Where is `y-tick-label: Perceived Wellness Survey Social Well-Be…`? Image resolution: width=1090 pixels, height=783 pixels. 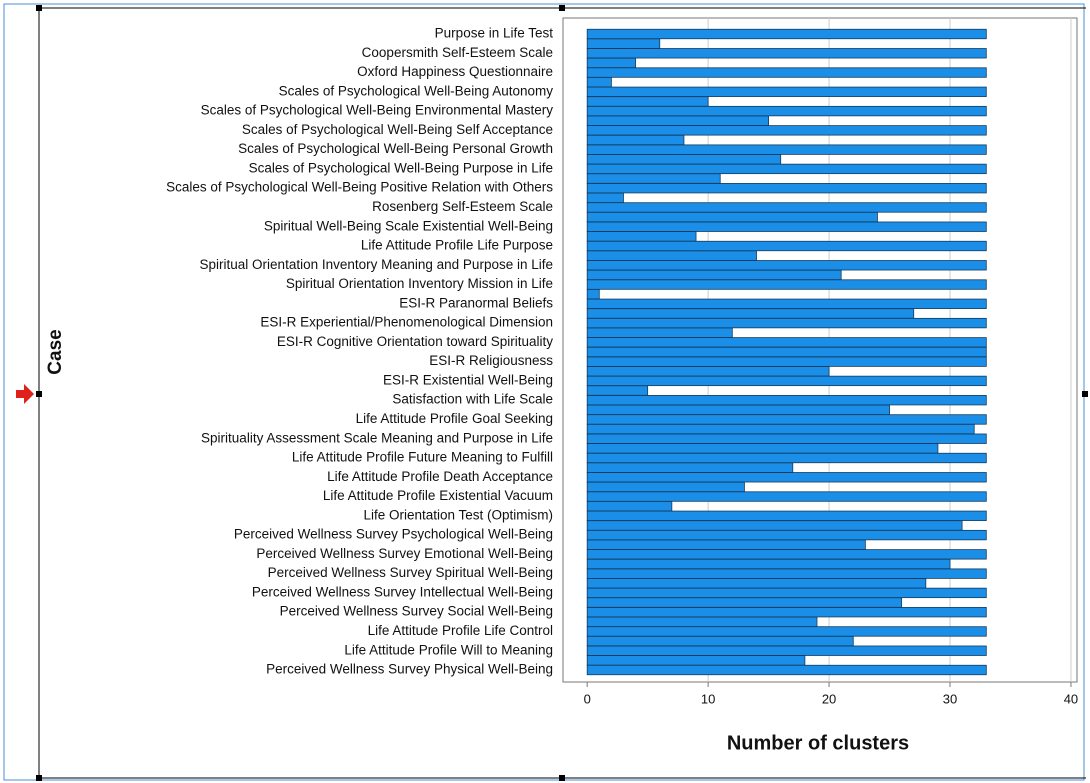
y-tick-label: Perceived Wellness Survey Social Well-Be… is located at coordinates (416, 611).